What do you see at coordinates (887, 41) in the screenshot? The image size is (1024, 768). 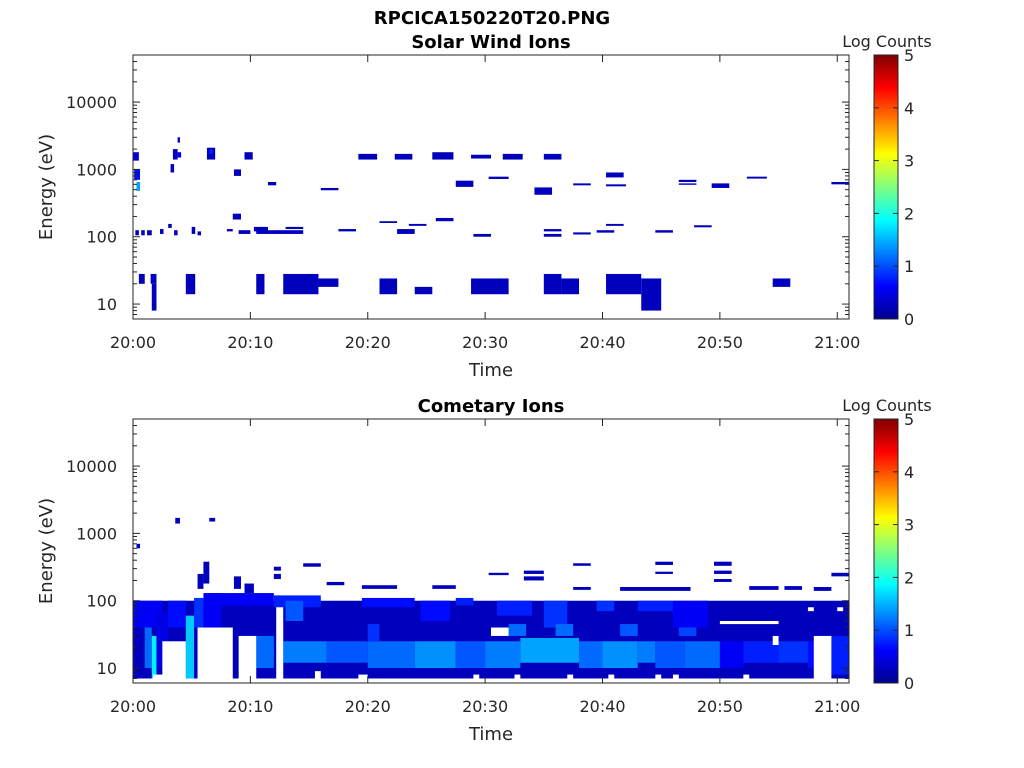 I see `colorbar-label: Log Counts` at bounding box center [887, 41].